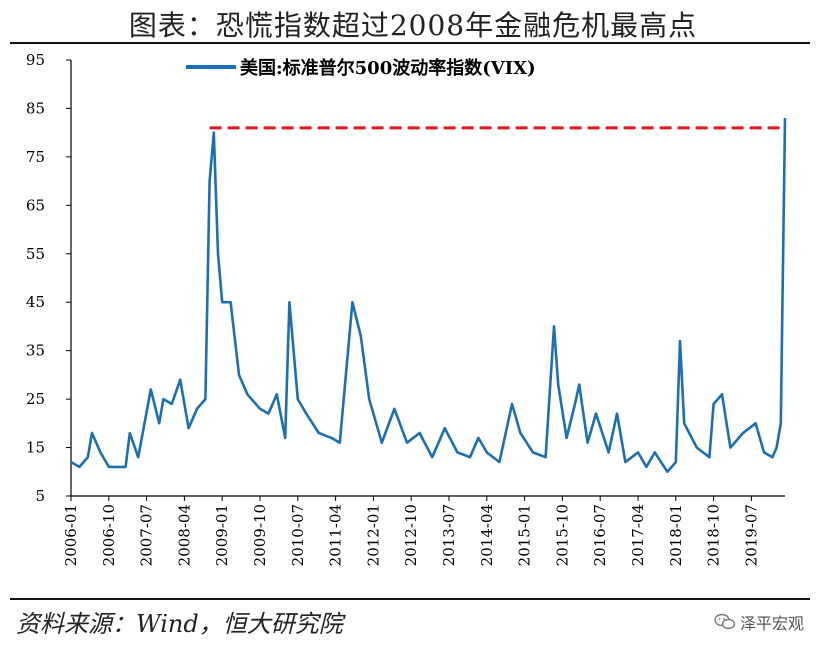 Image resolution: width=826 pixels, height=654 pixels. I want to click on x-tick-label: 2016-07, so click(600, 535).